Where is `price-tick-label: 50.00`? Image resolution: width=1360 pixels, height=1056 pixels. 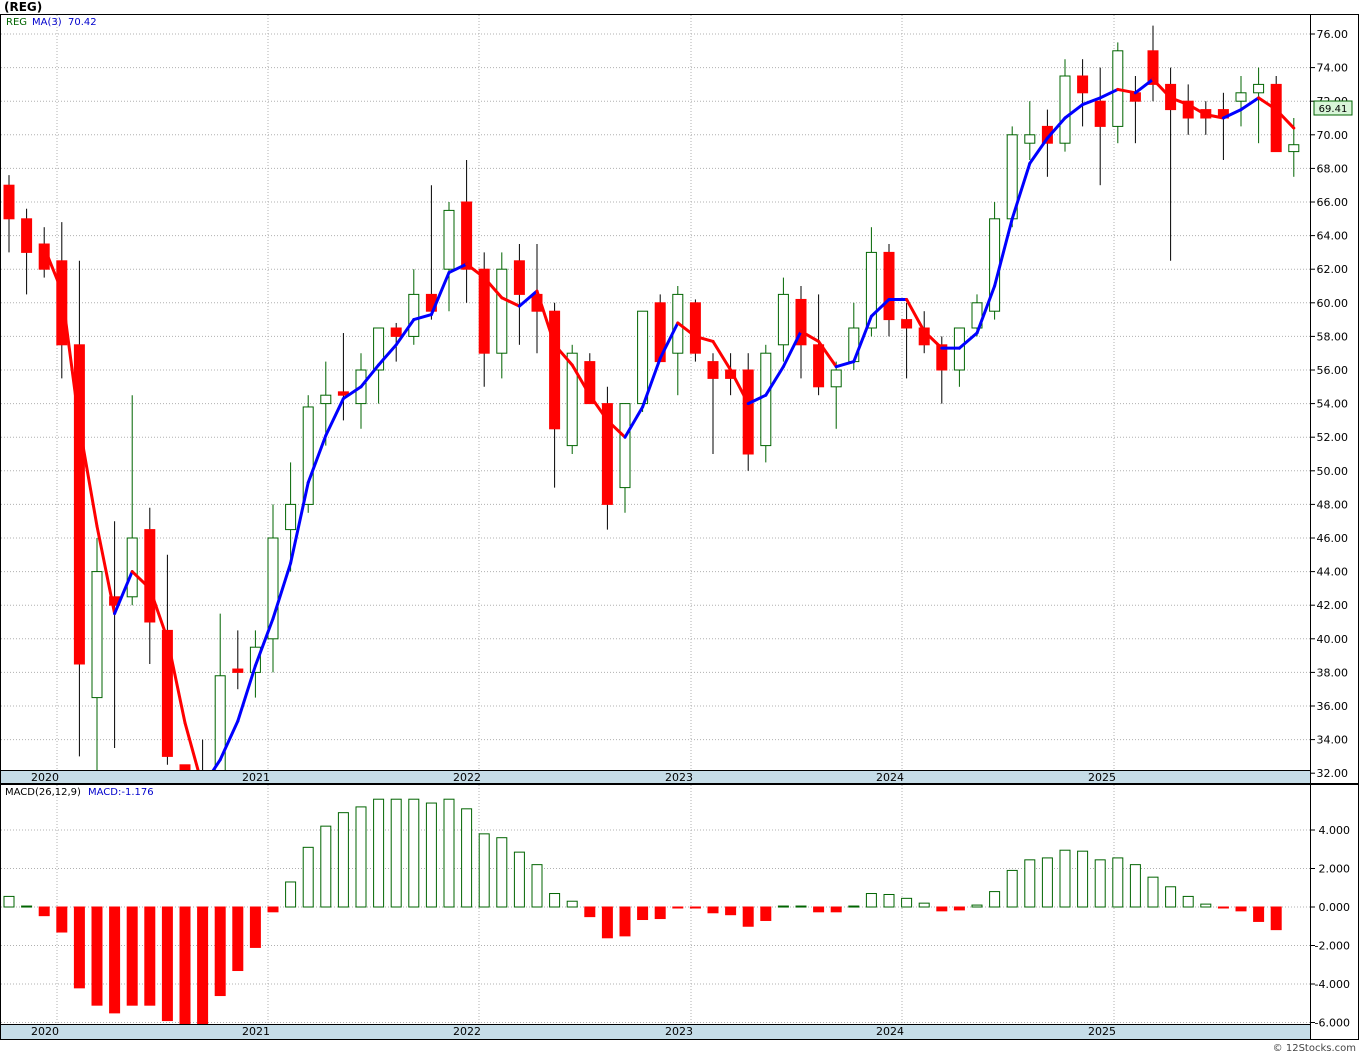 price-tick-label: 50.00 is located at coordinates (1333, 471).